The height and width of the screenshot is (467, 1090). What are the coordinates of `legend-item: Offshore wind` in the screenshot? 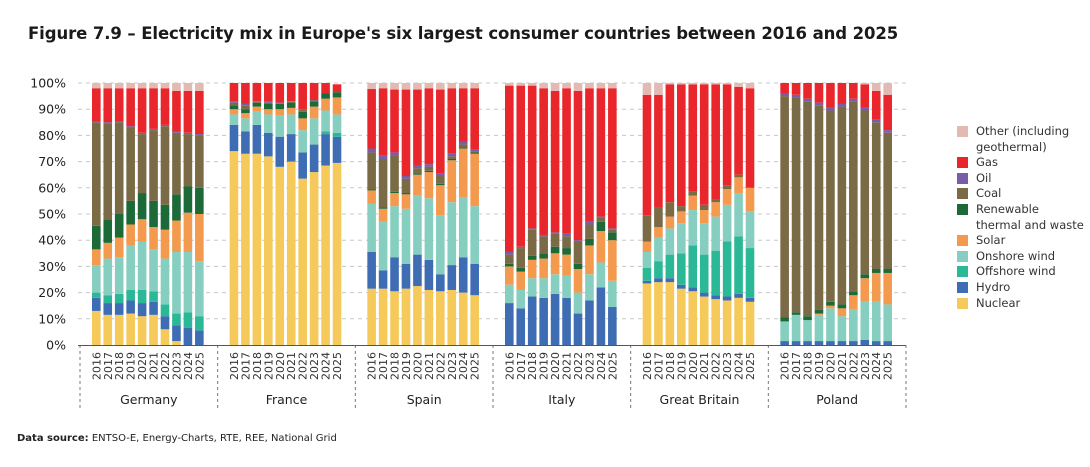 It's located at (1021, 272).